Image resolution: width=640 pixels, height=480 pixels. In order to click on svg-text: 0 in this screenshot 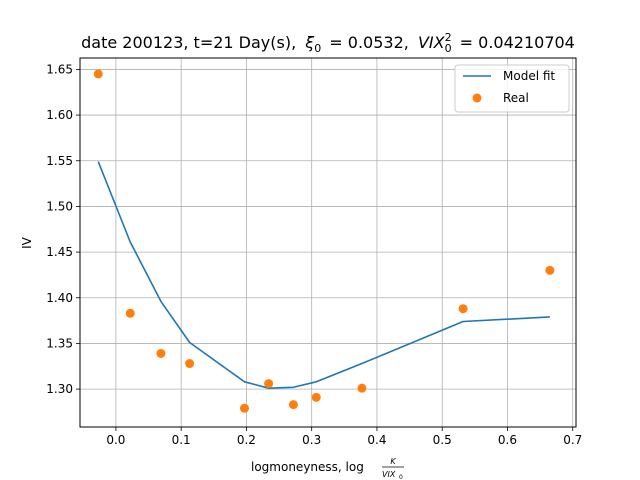, I will do `click(401, 477)`.